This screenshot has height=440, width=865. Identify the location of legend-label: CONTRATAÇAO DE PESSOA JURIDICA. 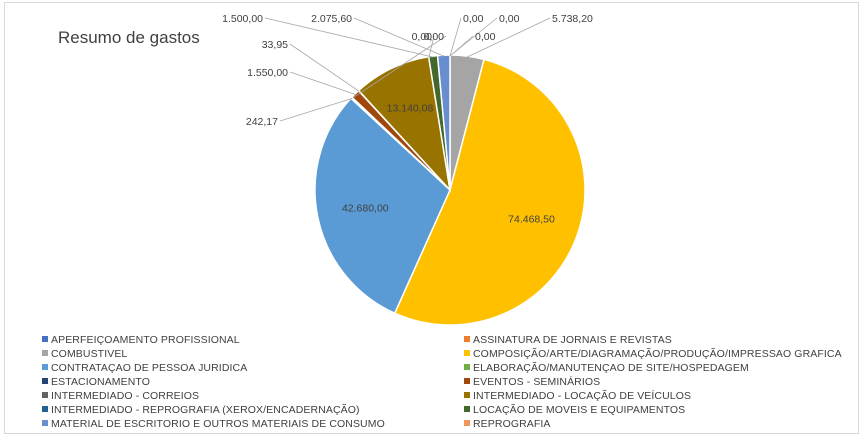
(149, 368).